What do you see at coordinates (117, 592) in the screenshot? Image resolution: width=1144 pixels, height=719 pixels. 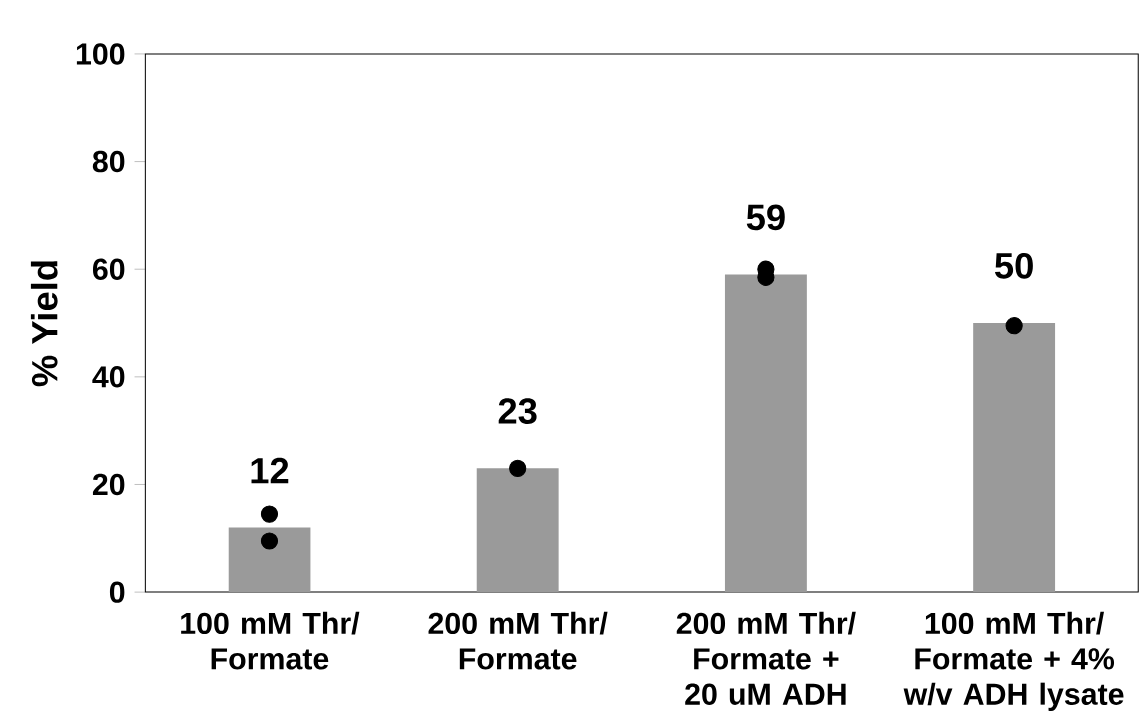 I see `y-tick-label: 0` at bounding box center [117, 592].